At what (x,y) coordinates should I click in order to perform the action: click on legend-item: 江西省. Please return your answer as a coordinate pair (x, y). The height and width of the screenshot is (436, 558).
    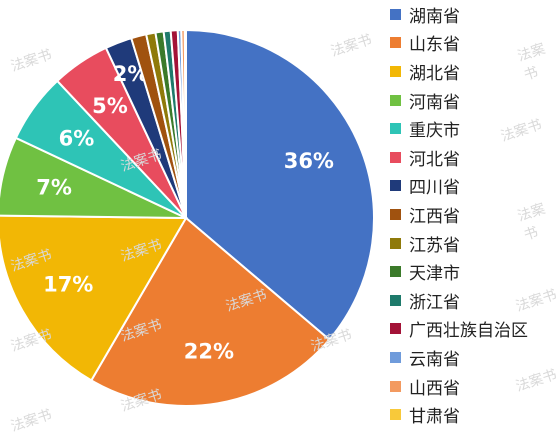
    Looking at the image, I should click on (459, 214).